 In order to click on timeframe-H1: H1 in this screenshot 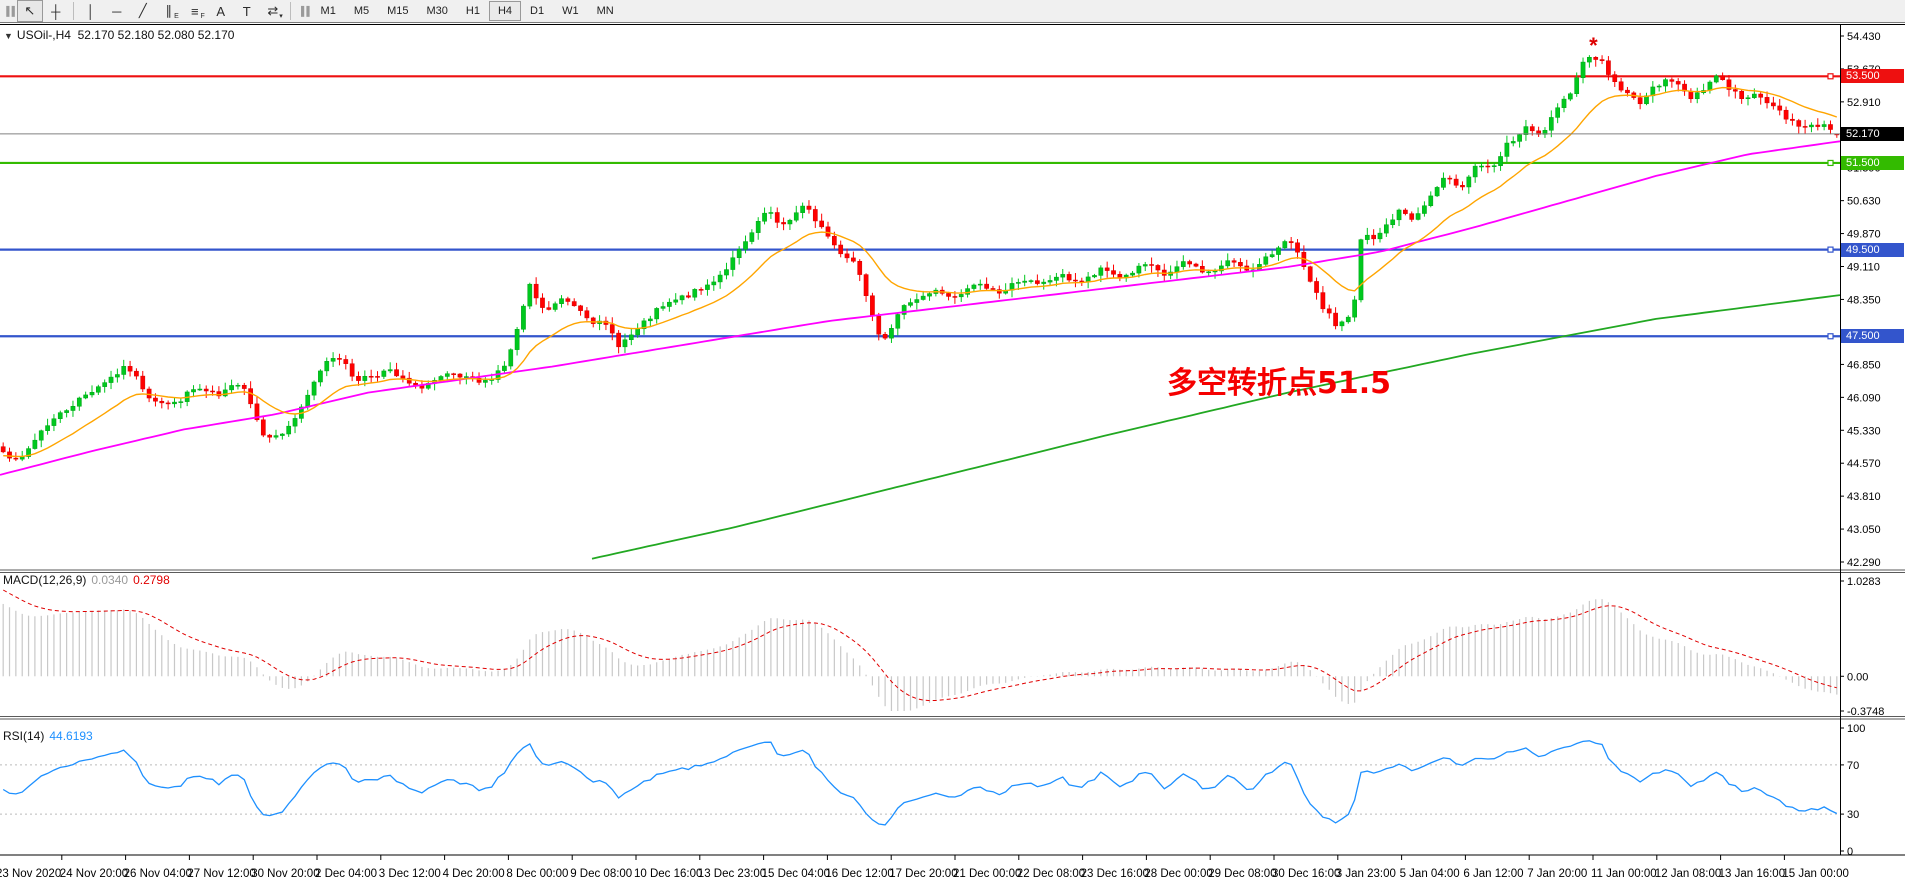, I will do `click(472, 11)`.